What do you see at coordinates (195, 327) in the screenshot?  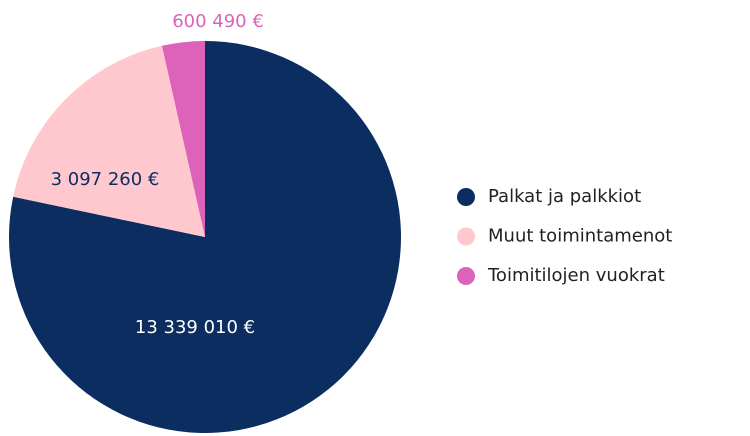 I see `slice-label: 13 339 010 €` at bounding box center [195, 327].